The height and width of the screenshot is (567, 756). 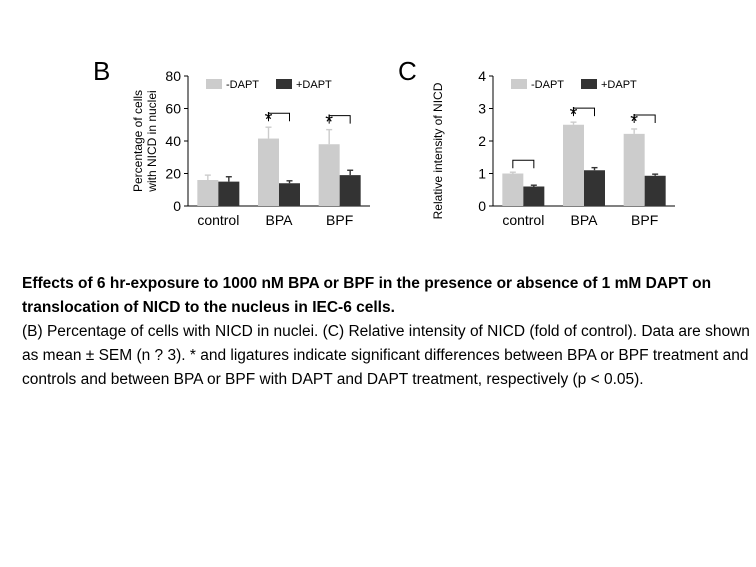 What do you see at coordinates (482, 174) in the screenshot?
I see `y-tick-label-c-1: 1` at bounding box center [482, 174].